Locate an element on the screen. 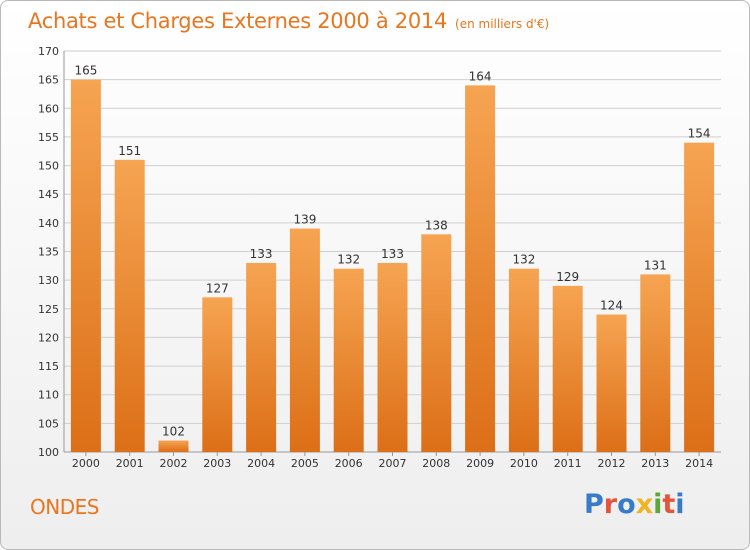 This screenshot has width=750, height=550. y-tick-label: 170 is located at coordinates (48, 51).